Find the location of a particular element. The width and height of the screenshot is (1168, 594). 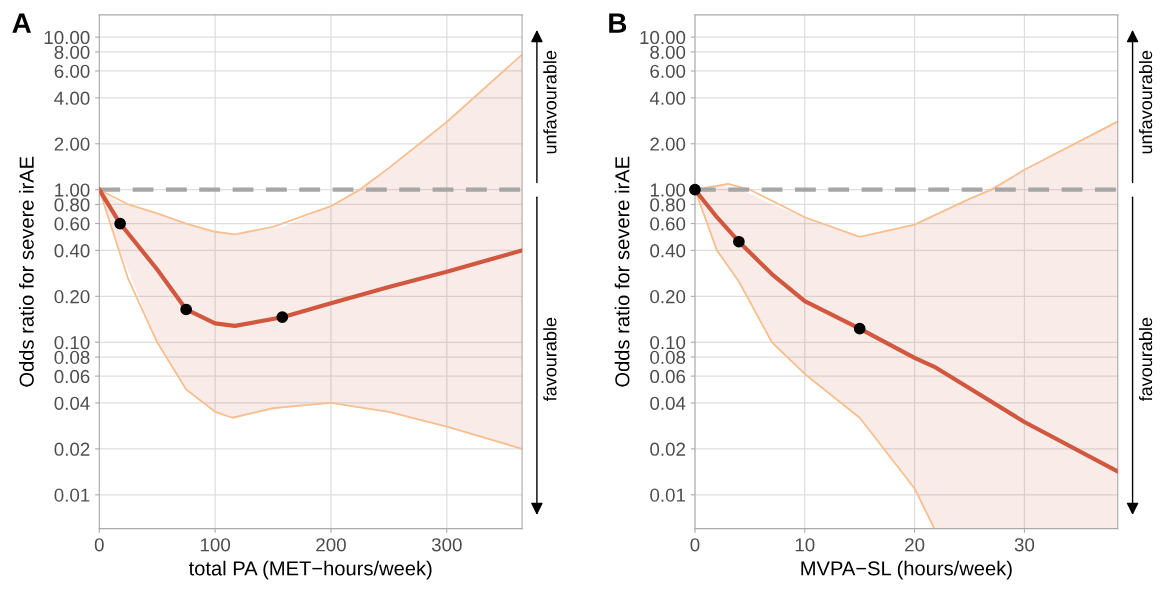

line-series is located at coordinates (311, 257).